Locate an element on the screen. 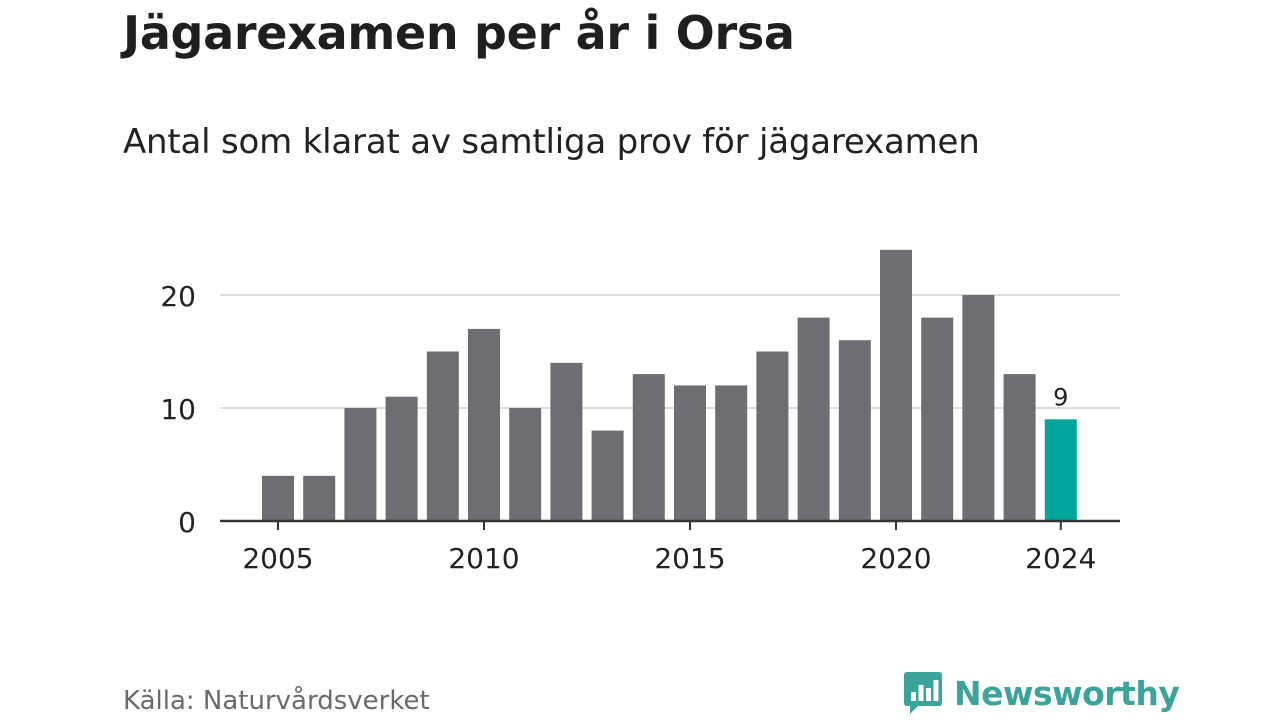  bar-2008 is located at coordinates (401, 458).